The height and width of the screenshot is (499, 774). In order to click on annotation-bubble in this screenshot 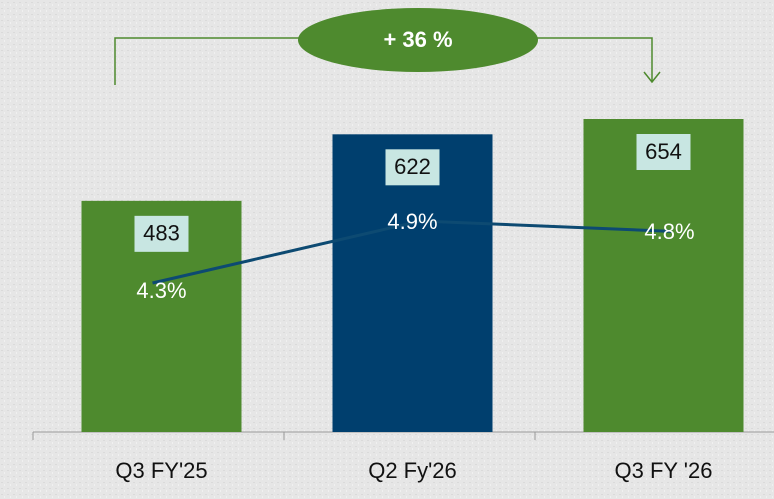, I will do `click(418, 40)`.